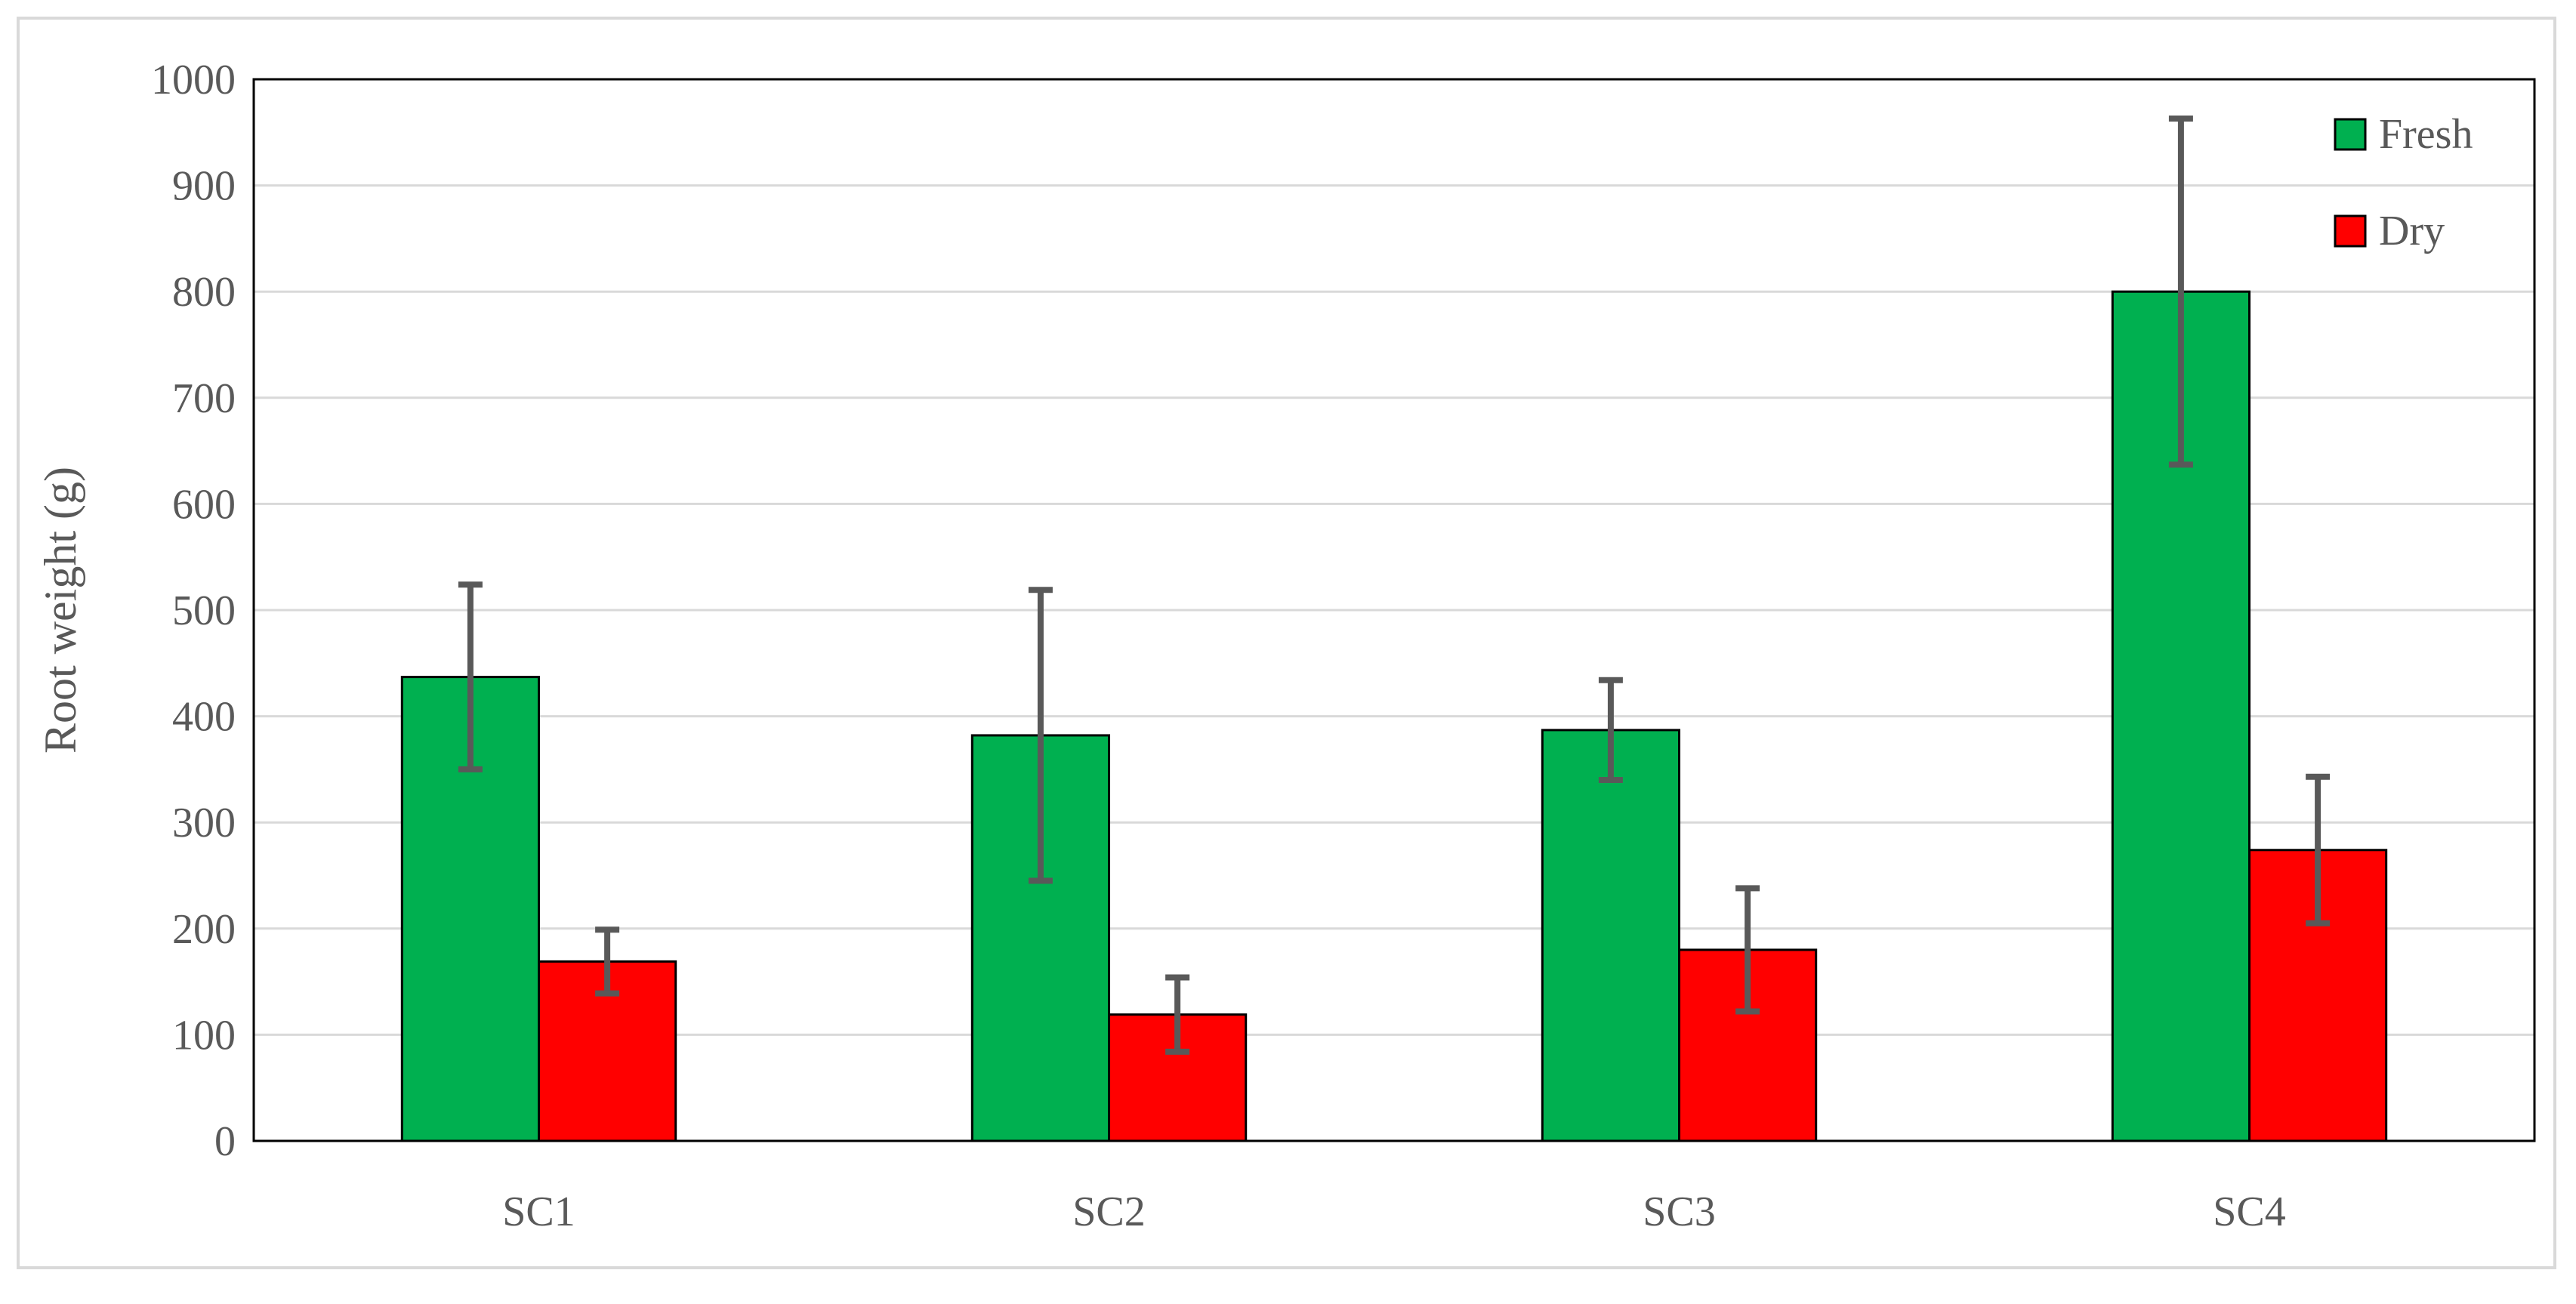  I want to click on y-tick-label: 0, so click(225, 1141).